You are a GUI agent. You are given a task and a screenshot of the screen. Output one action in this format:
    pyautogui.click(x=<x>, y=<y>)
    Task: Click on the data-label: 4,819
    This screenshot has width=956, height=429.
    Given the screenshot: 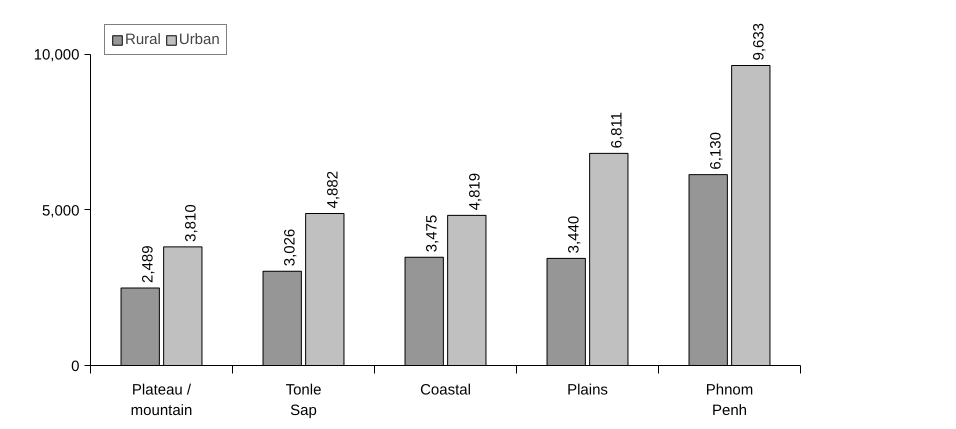 What is the action you would take?
    pyautogui.click(x=475, y=191)
    